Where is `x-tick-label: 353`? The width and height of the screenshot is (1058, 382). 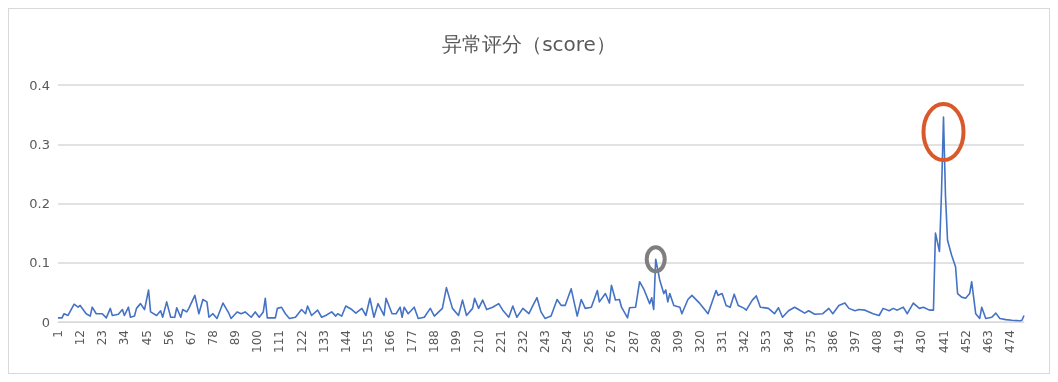
x-tick-label: 353 is located at coordinates (766, 341).